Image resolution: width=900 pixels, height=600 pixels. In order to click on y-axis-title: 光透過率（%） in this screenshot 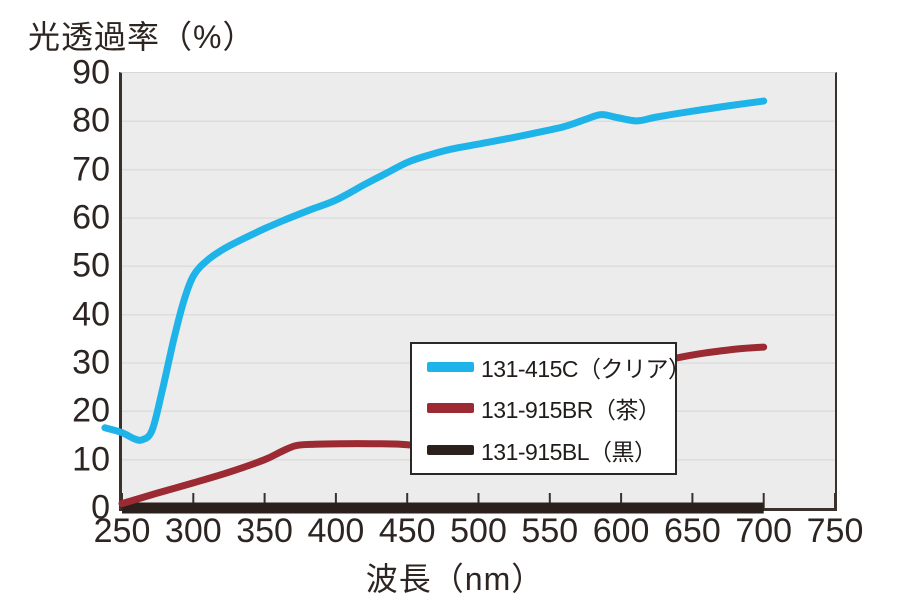, I will do `click(142, 37)`.